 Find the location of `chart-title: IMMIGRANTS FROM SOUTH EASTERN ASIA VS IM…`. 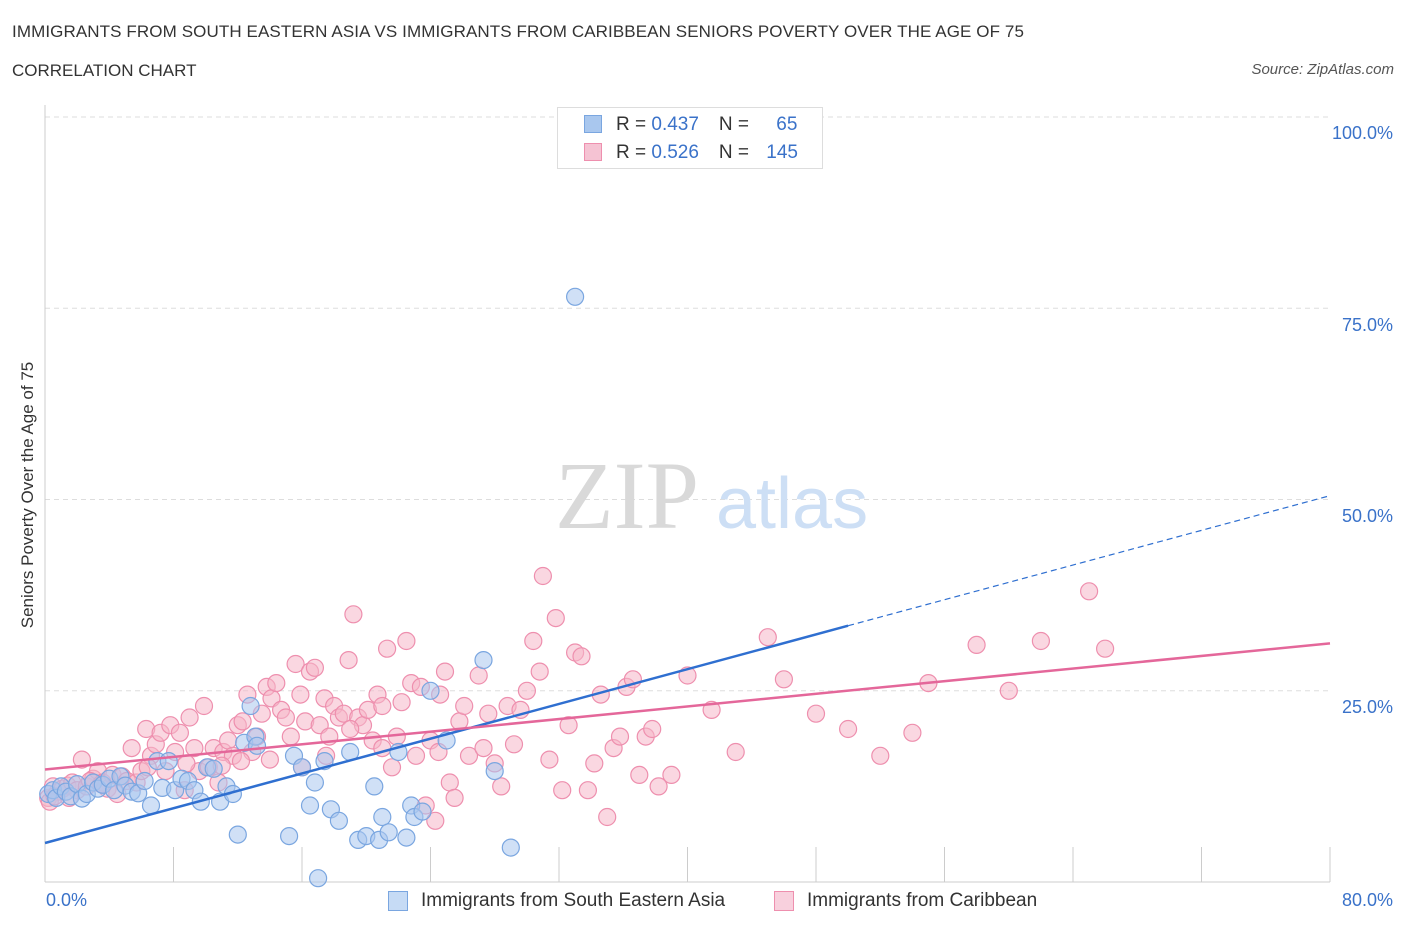

chart-title: IMMIGRANTS FROM SOUTH EASTERN ASIA VS IM… is located at coordinates (518, 31).